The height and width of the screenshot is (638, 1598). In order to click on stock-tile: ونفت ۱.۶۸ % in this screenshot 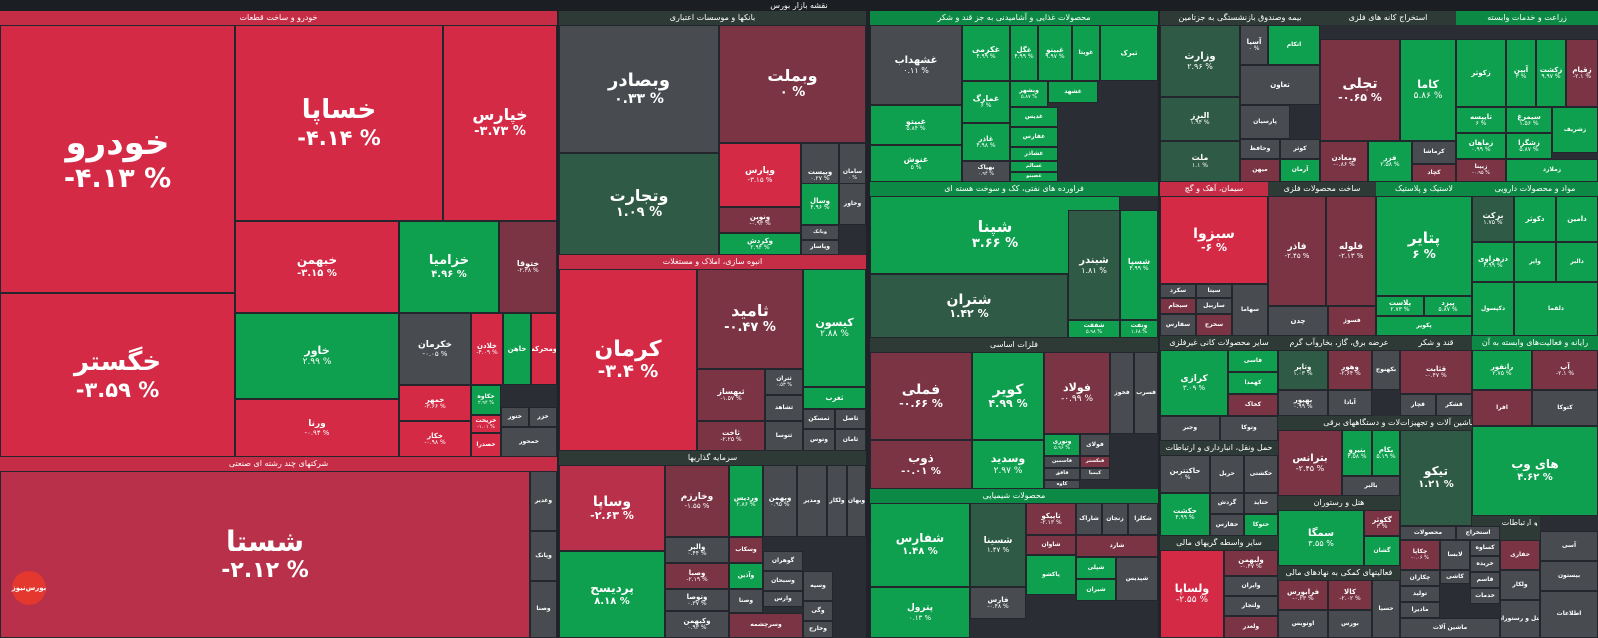, I will do `click(1139, 329)`.